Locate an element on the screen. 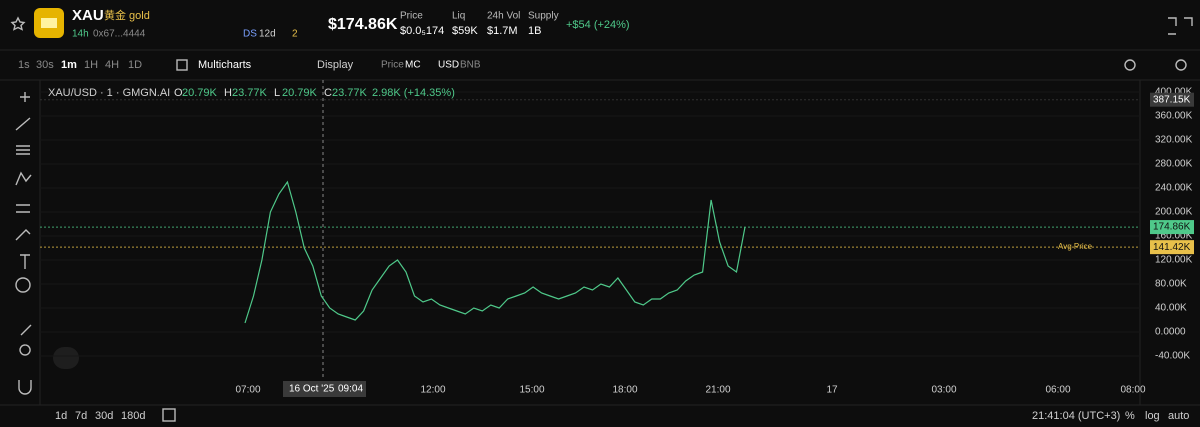 This screenshot has width=1200, height=427. multicharts: Multicharts is located at coordinates (225, 65).